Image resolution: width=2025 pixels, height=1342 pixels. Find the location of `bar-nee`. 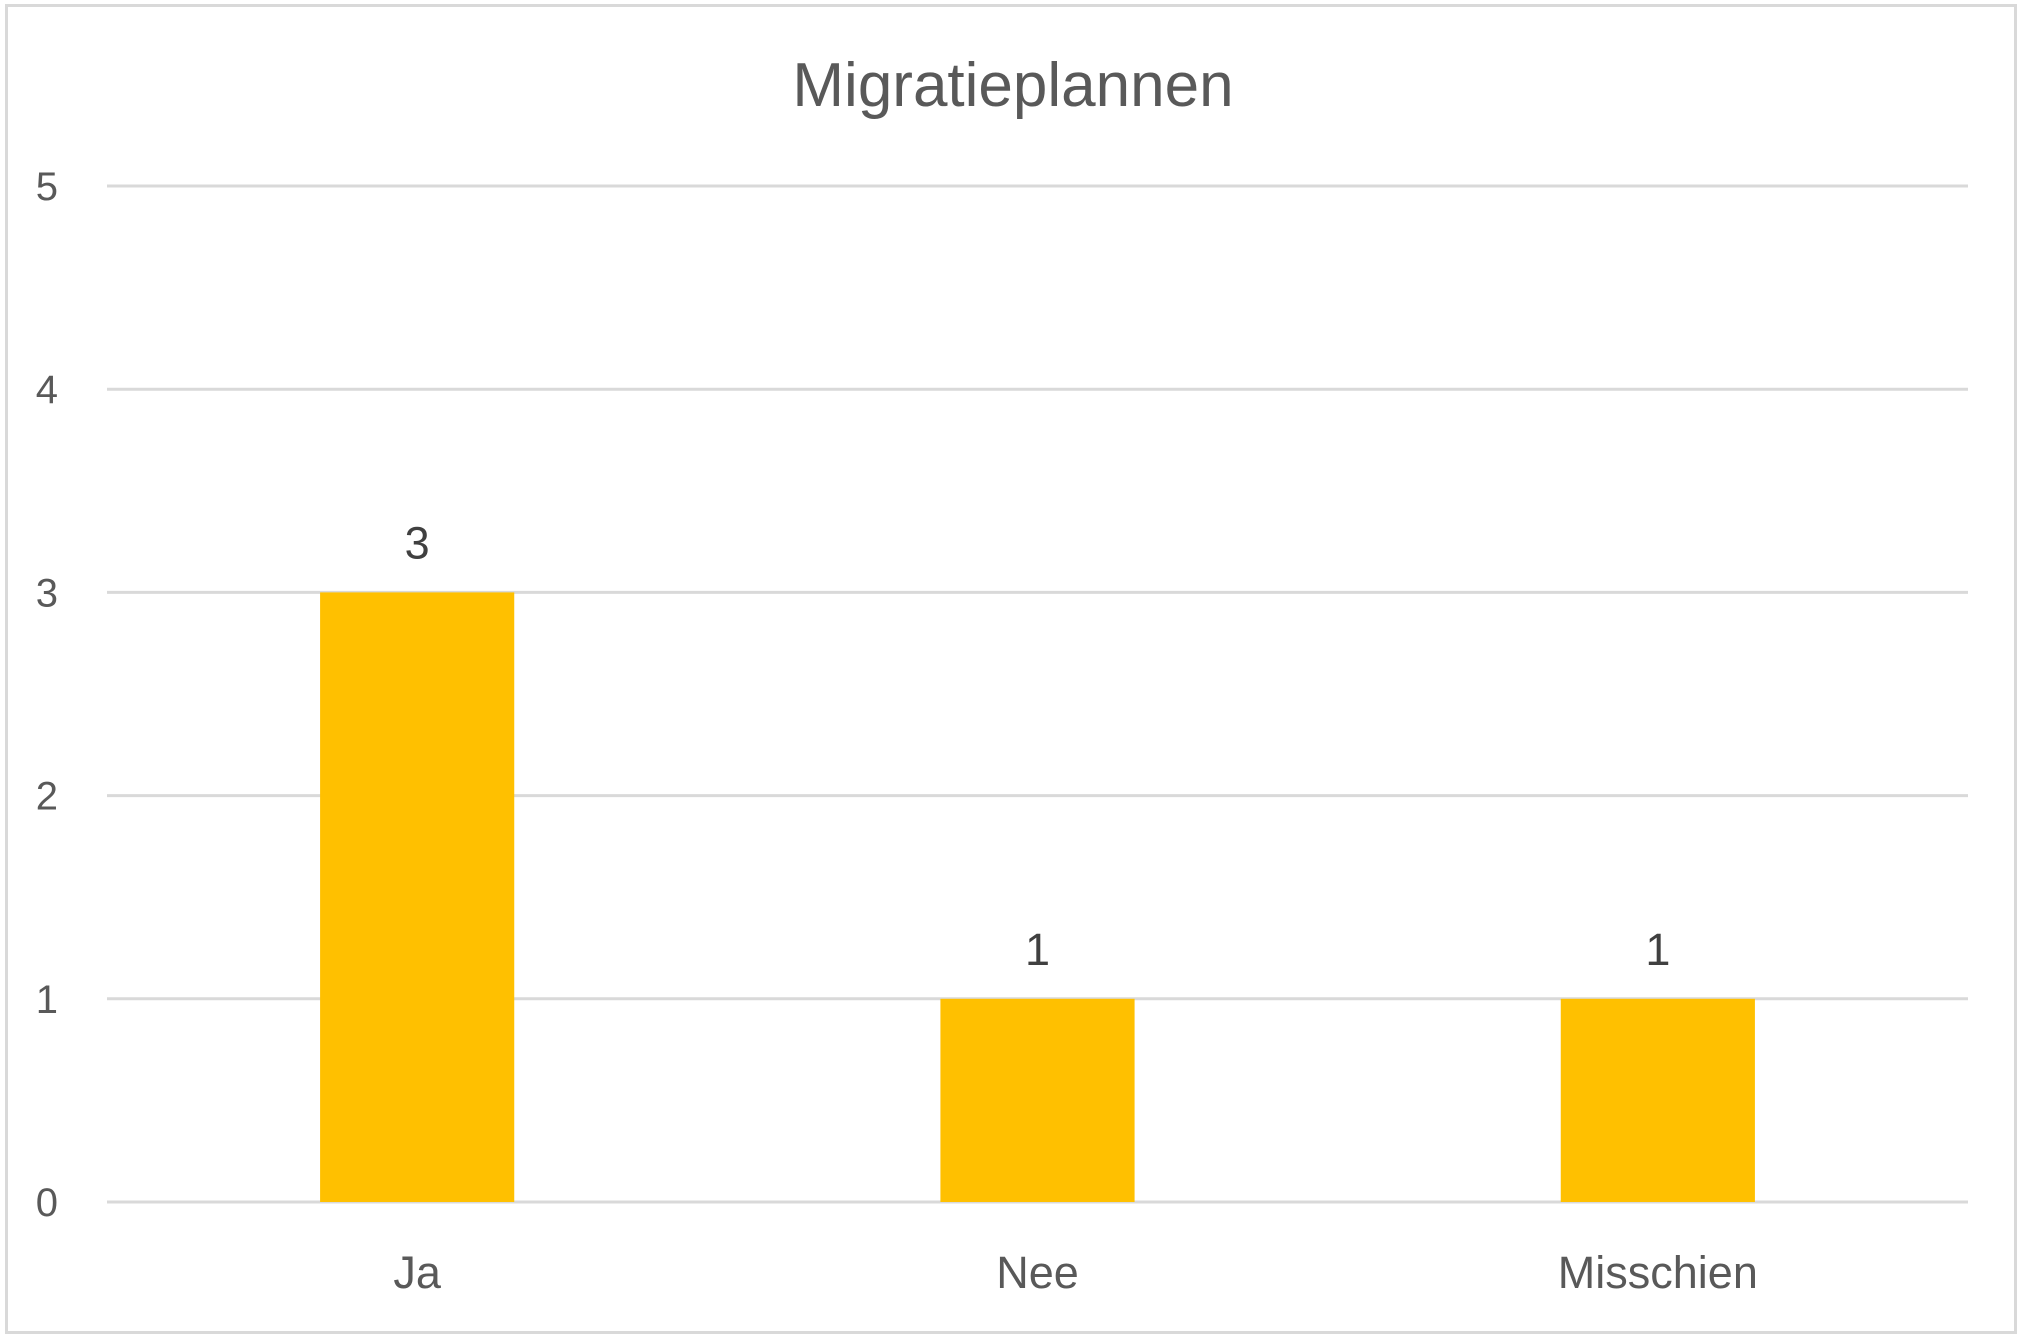

bar-nee is located at coordinates (1037, 1100).